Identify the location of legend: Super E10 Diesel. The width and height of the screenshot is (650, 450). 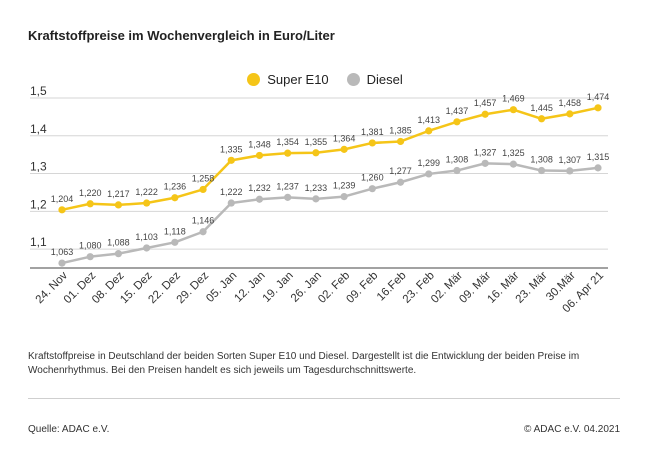
(325, 79).